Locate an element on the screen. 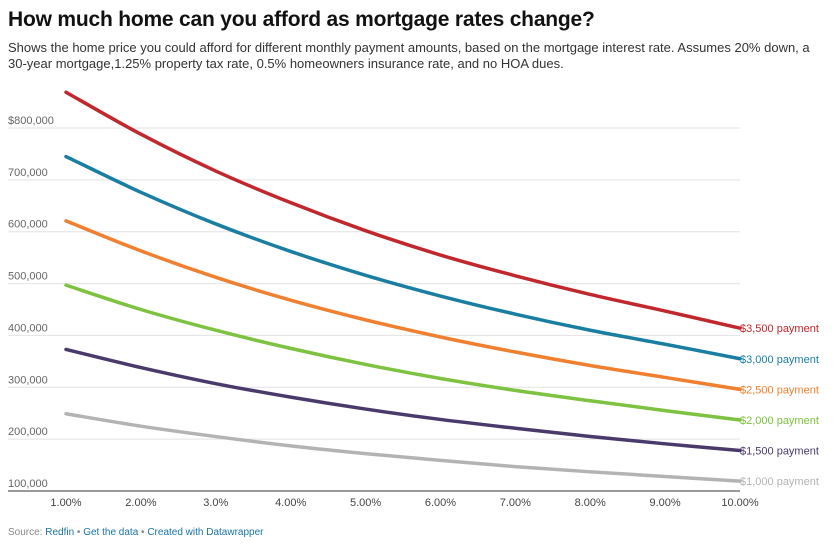 This screenshot has height=550, width=835. x-tick-label: 5.00% is located at coordinates (365, 503).